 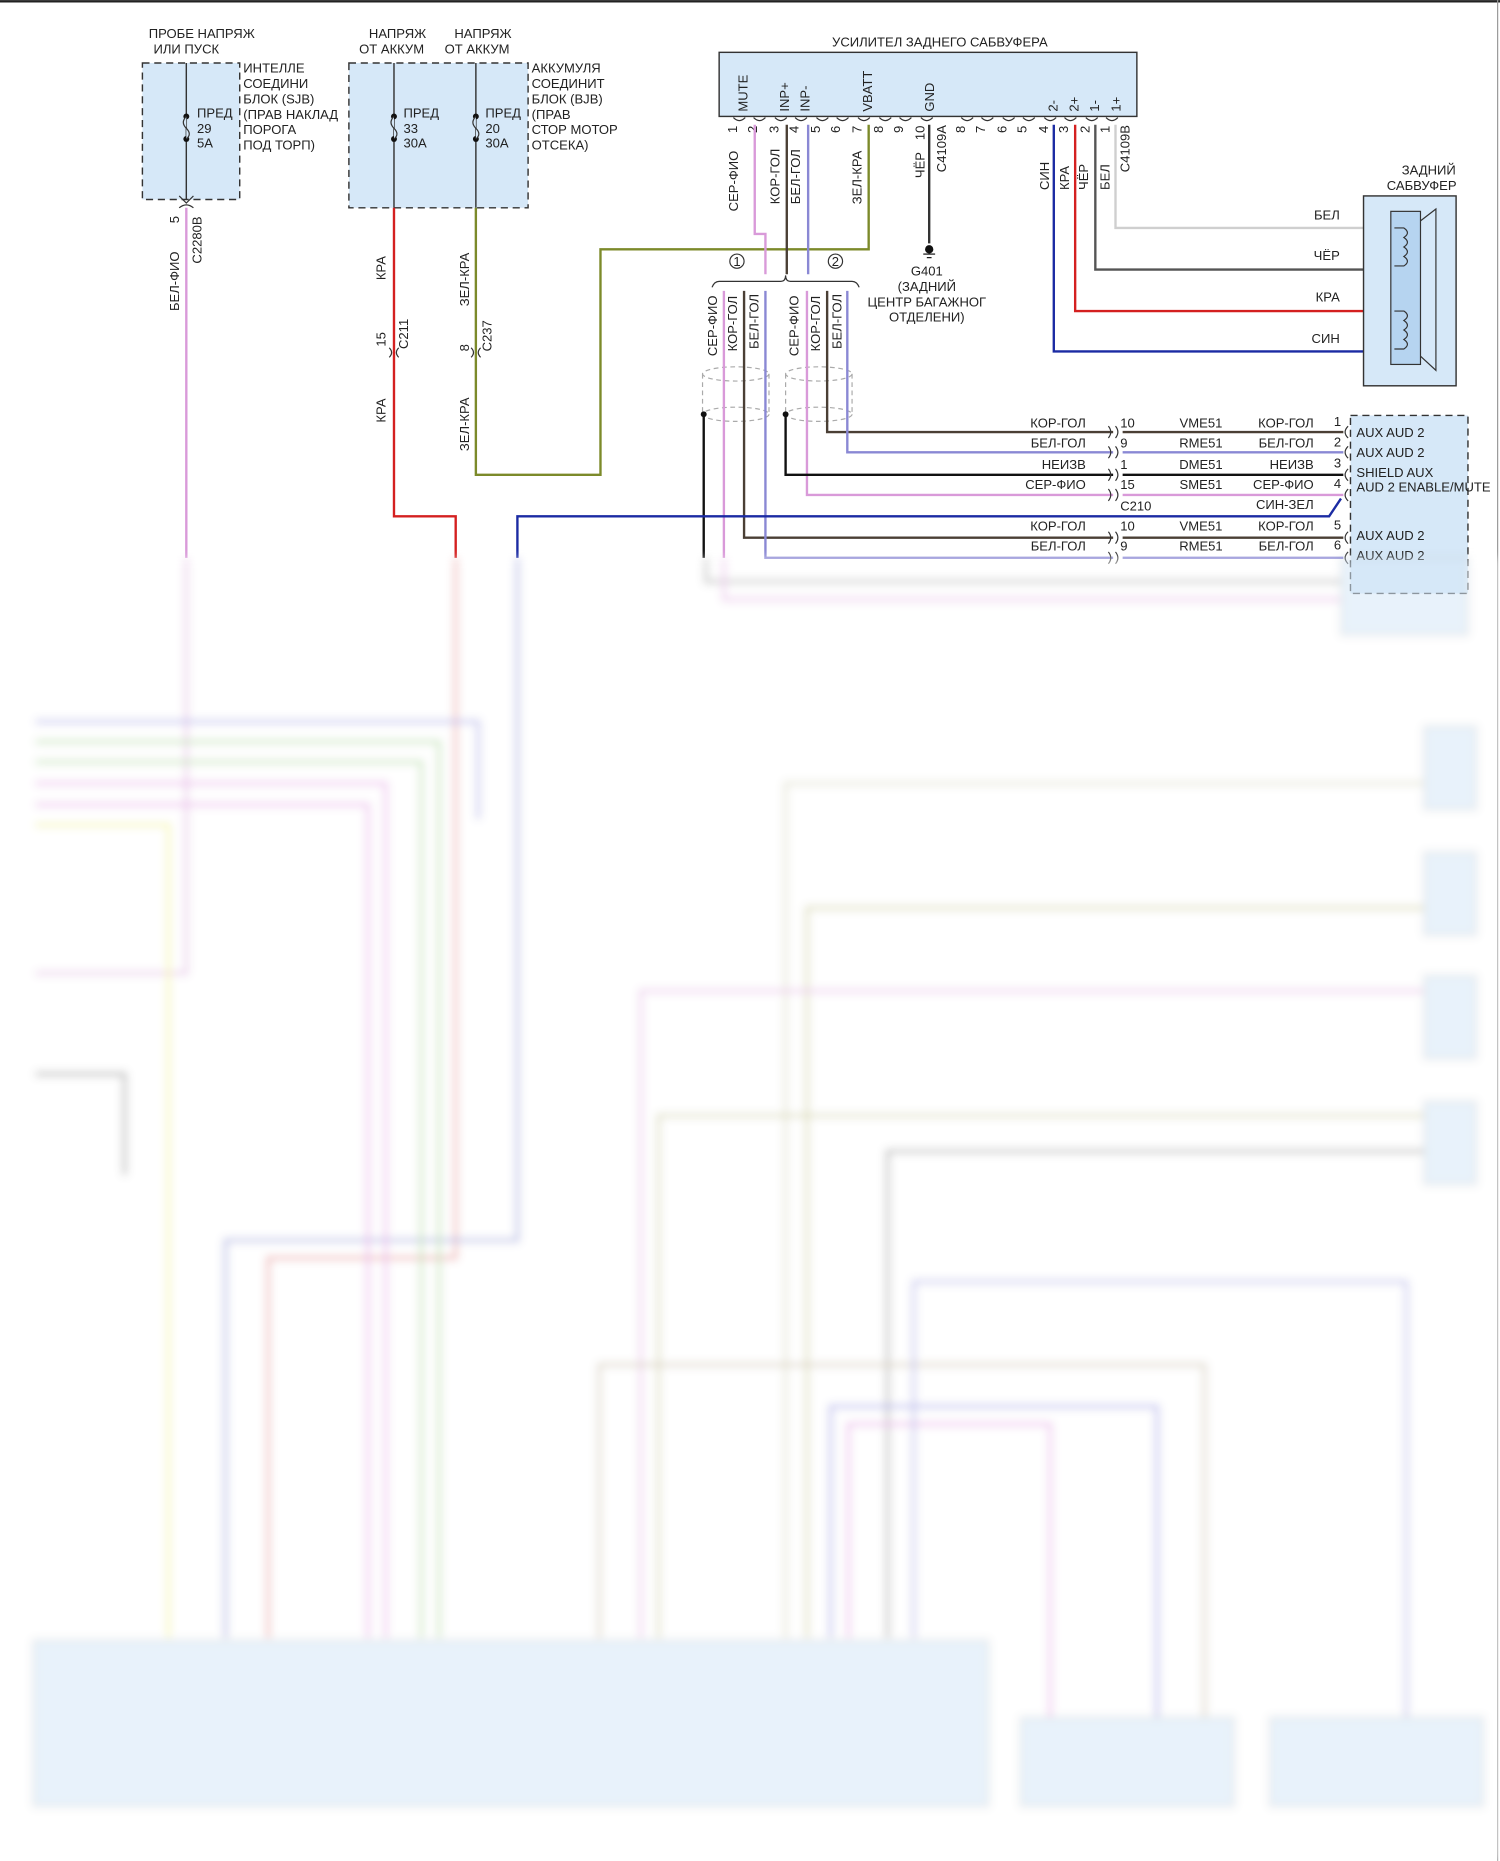 What do you see at coordinates (1115, 104) in the screenshot?
I see `pin-label: 1+` at bounding box center [1115, 104].